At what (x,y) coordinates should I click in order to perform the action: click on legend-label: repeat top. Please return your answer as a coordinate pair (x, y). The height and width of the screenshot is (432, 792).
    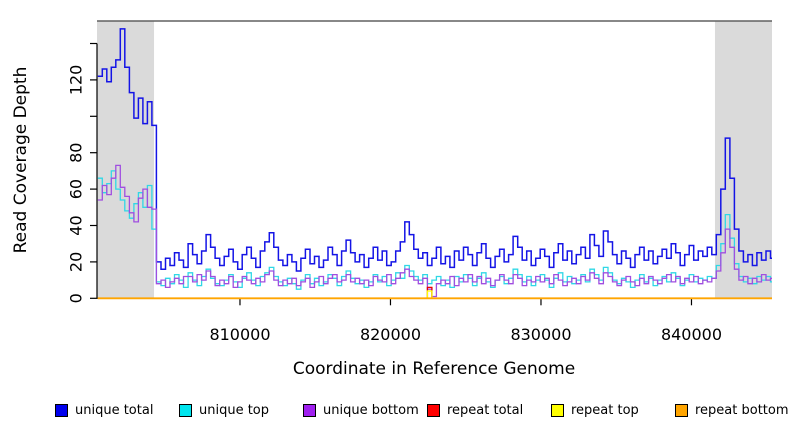
    Looking at the image, I should click on (605, 410).